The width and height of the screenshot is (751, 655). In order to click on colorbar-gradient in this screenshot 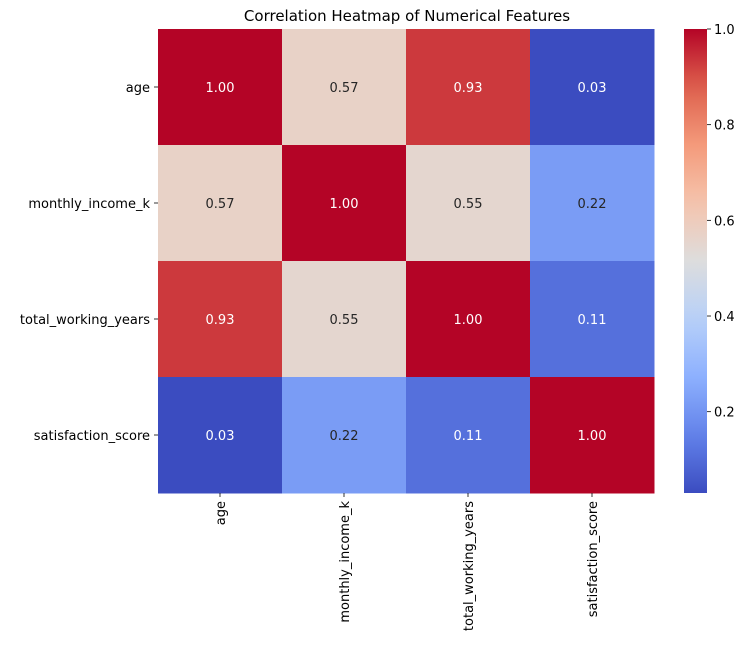, I will do `click(695, 261)`.